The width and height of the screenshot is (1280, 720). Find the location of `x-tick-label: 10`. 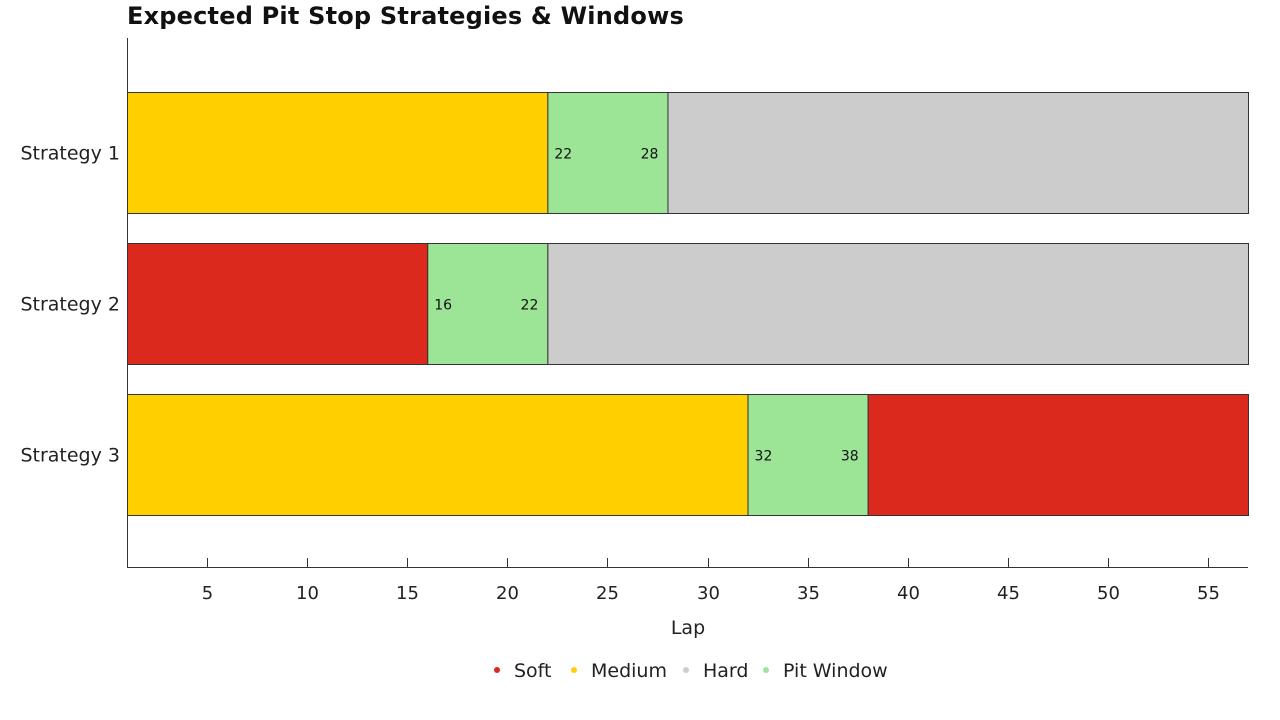

x-tick-label: 10 is located at coordinates (307, 593).